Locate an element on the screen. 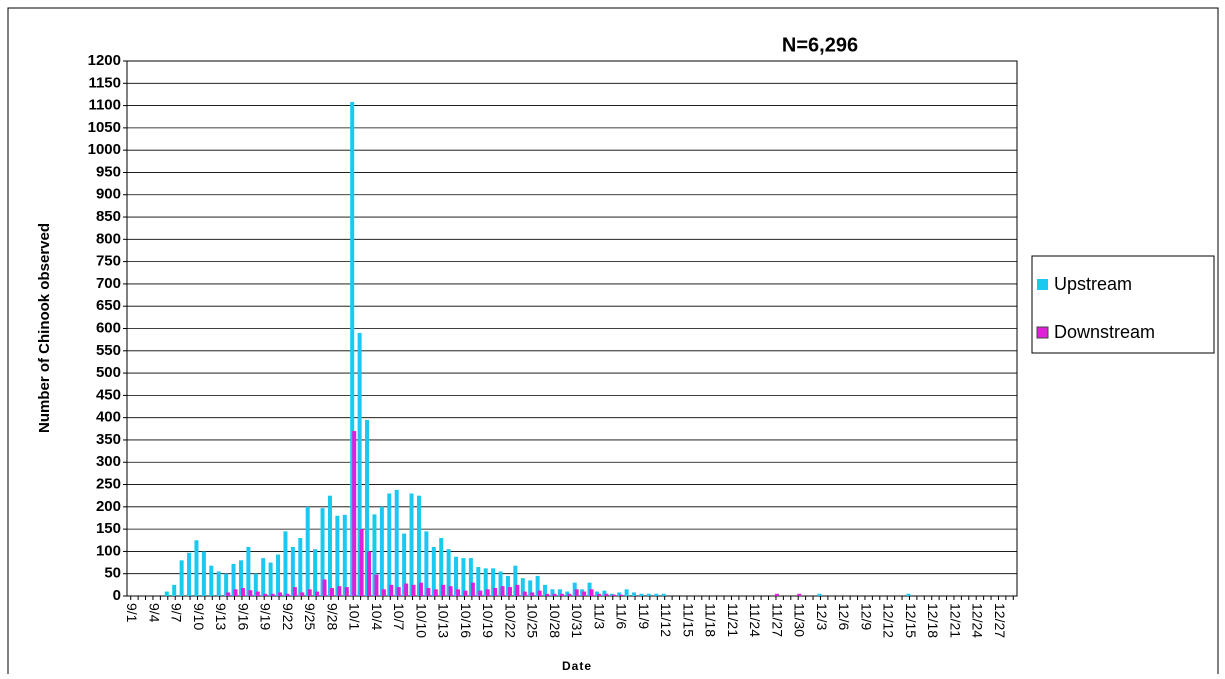 The width and height of the screenshot is (1225, 679). x-tick-label: 11/21 is located at coordinates (733, 620).